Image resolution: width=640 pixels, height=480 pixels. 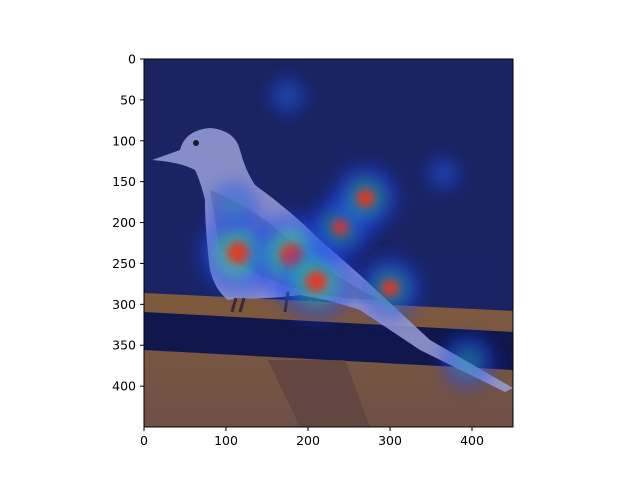 What do you see at coordinates (124, 304) in the screenshot?
I see `y-tick-label: 300` at bounding box center [124, 304].